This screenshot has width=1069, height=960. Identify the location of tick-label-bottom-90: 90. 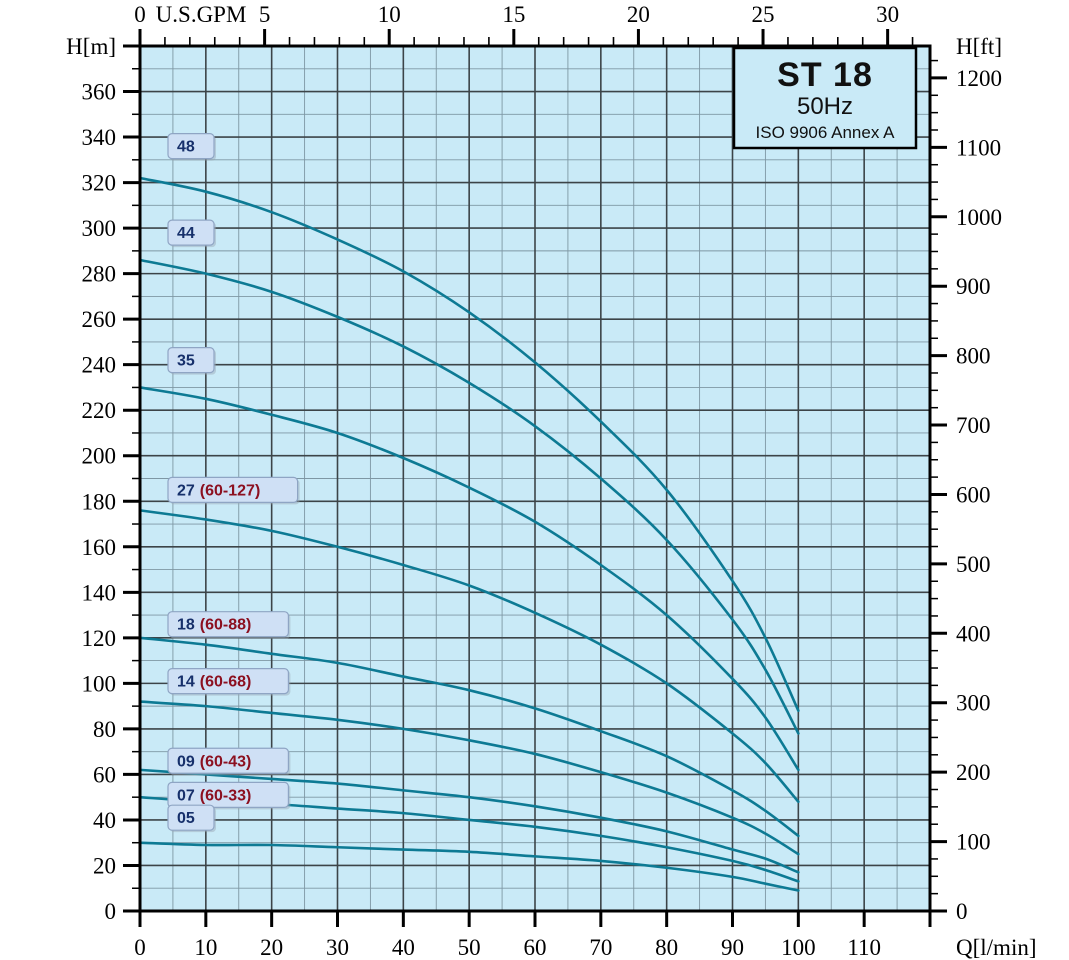
(732, 947).